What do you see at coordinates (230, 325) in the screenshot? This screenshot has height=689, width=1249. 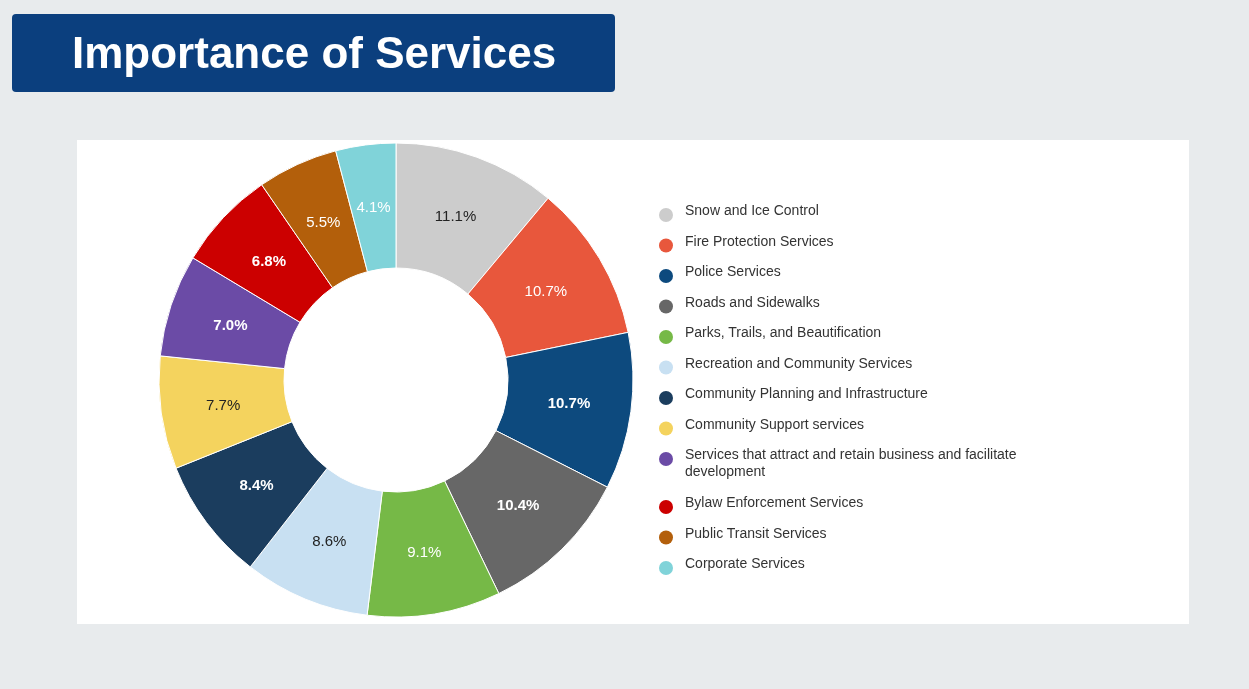 I see `data-label: 7.0%` at bounding box center [230, 325].